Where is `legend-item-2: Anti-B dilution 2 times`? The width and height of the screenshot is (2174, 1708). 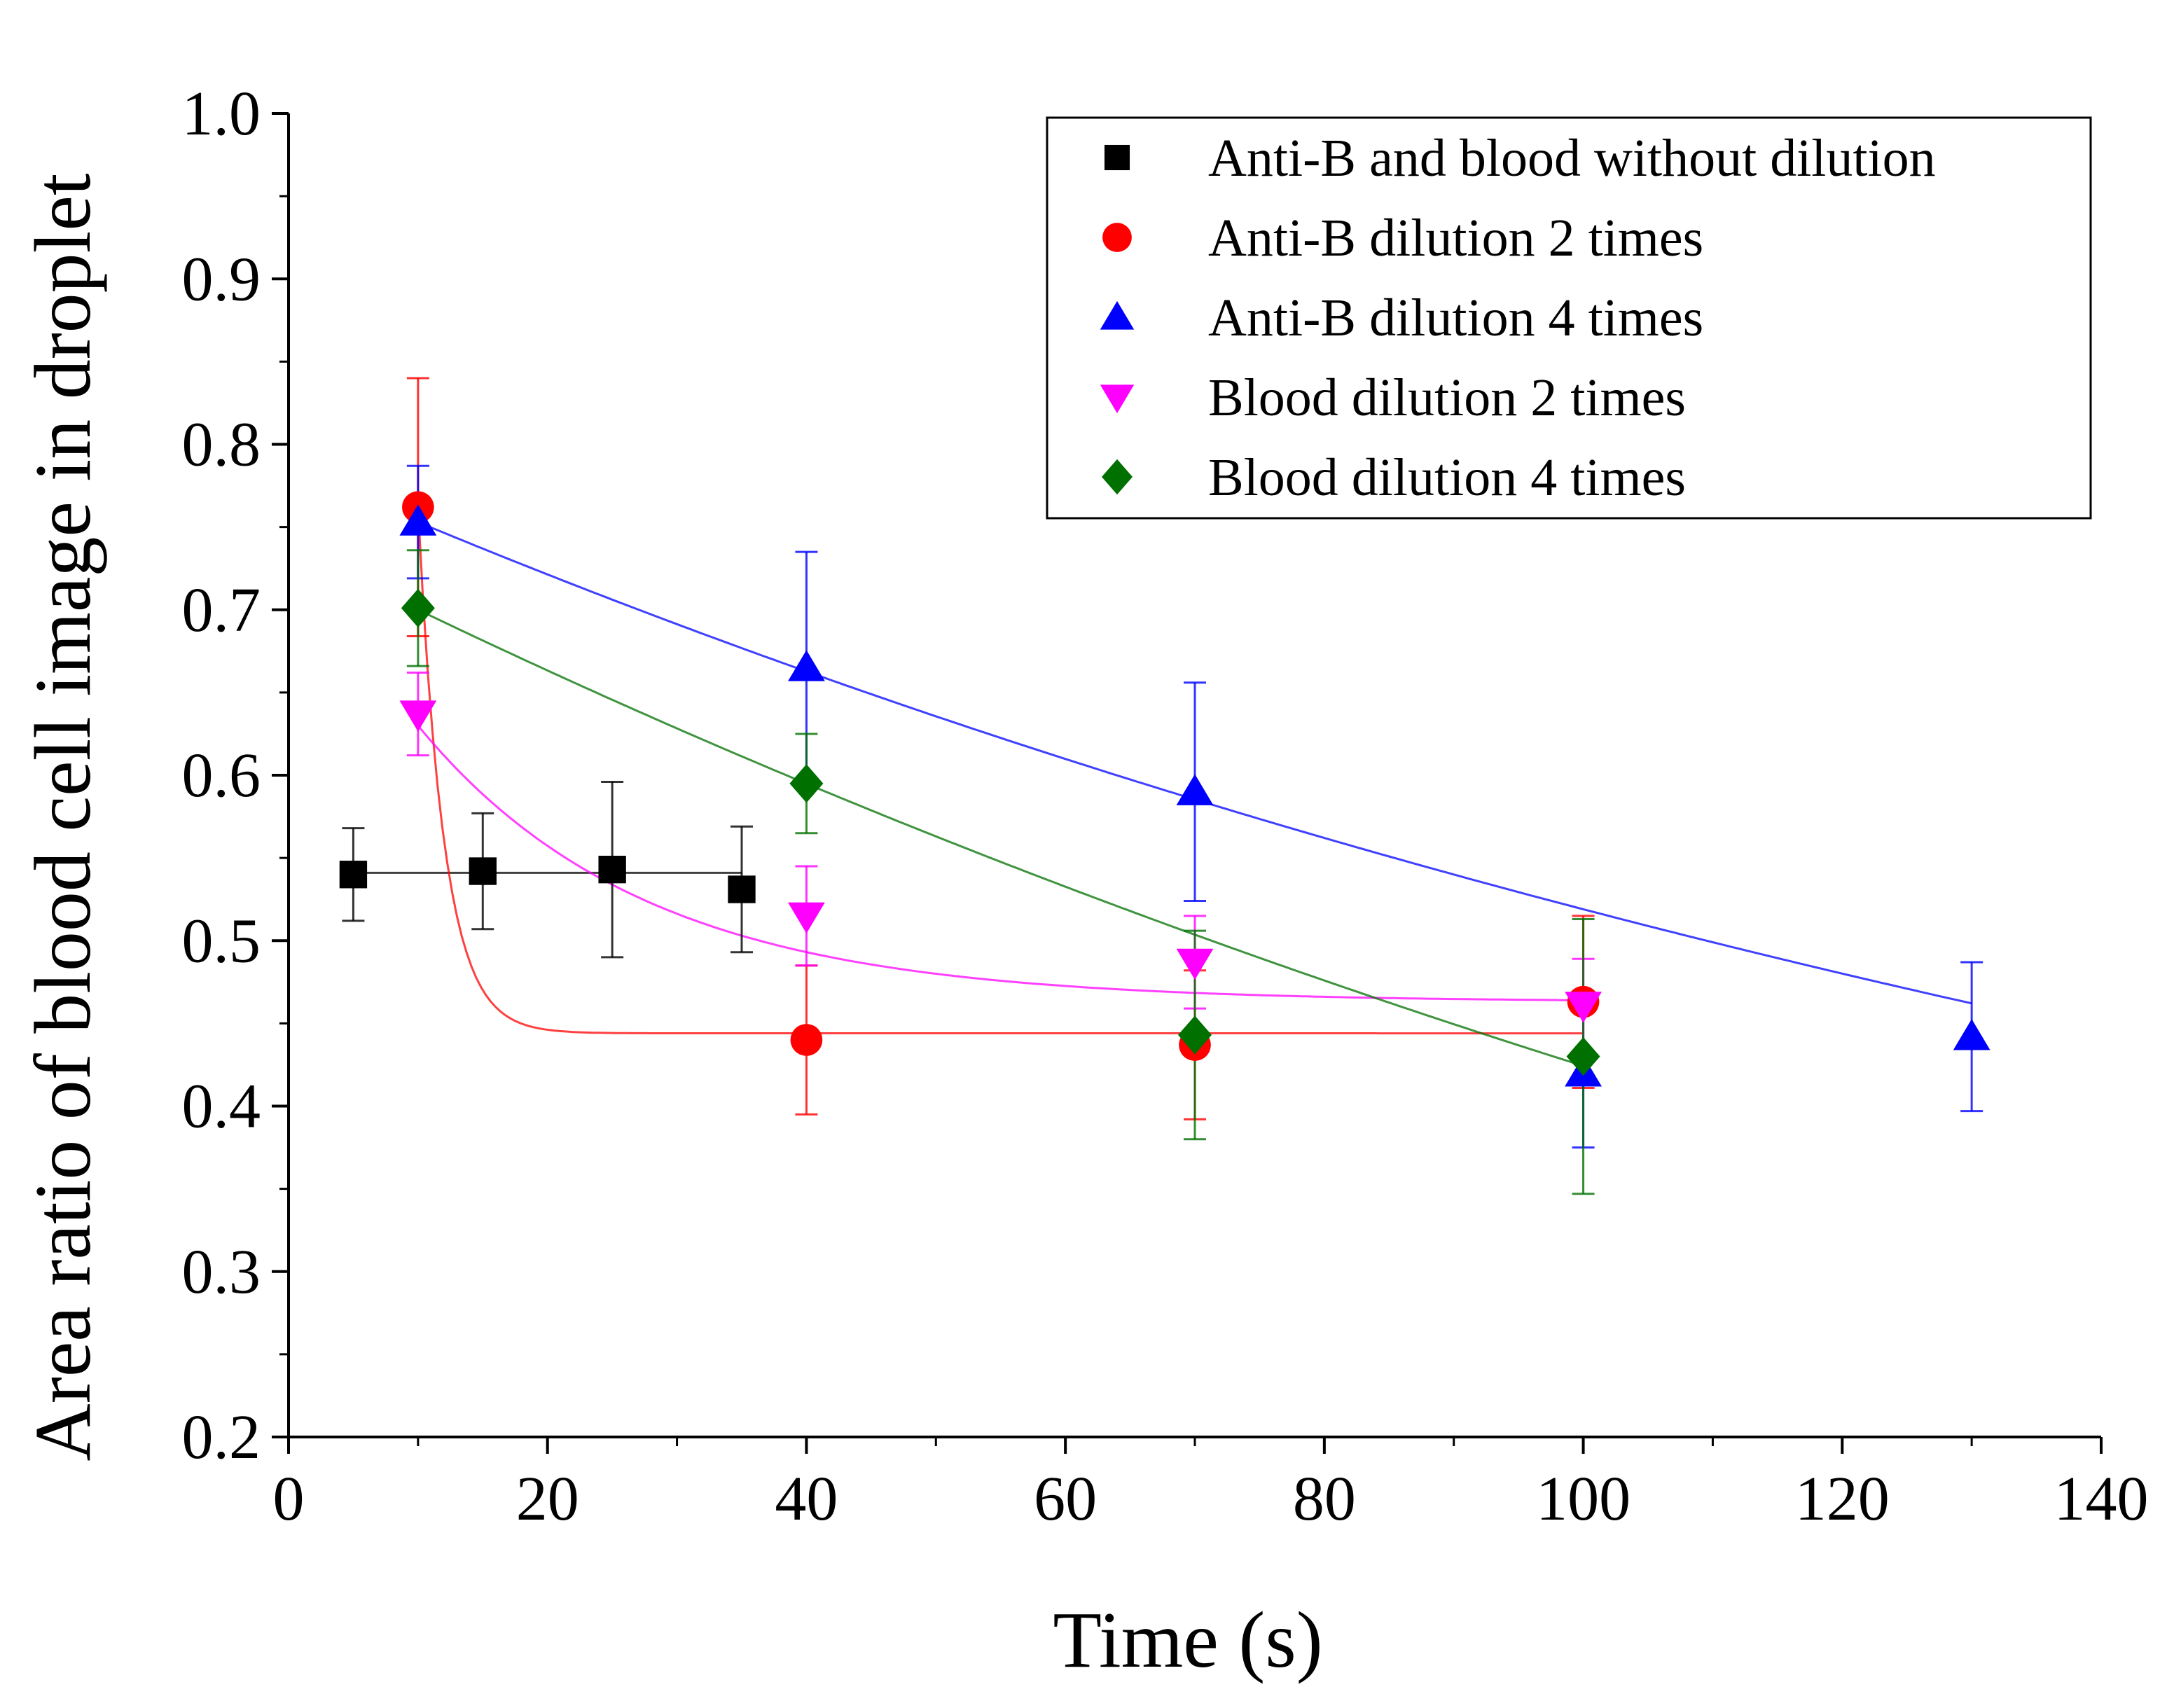
legend-item-2: Anti-B dilution 2 times is located at coordinates (1402, 238).